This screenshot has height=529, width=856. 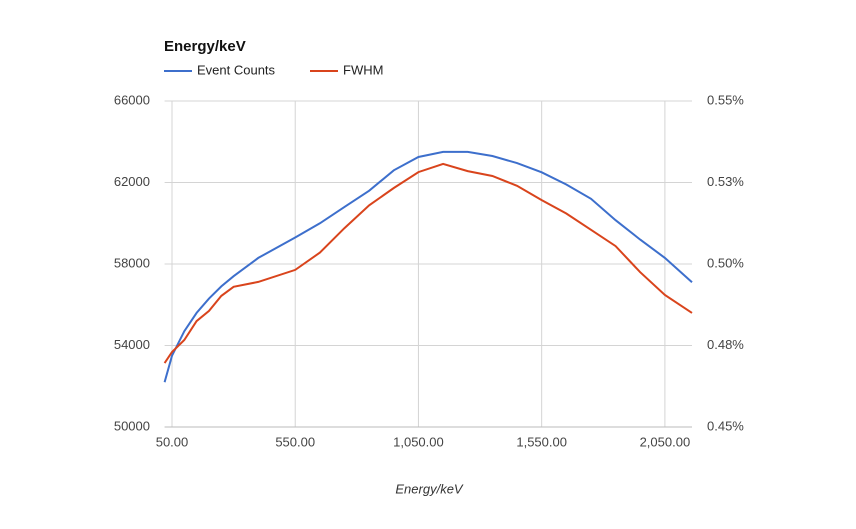 I want to click on y-tick-label: 50000, so click(x=132, y=425).